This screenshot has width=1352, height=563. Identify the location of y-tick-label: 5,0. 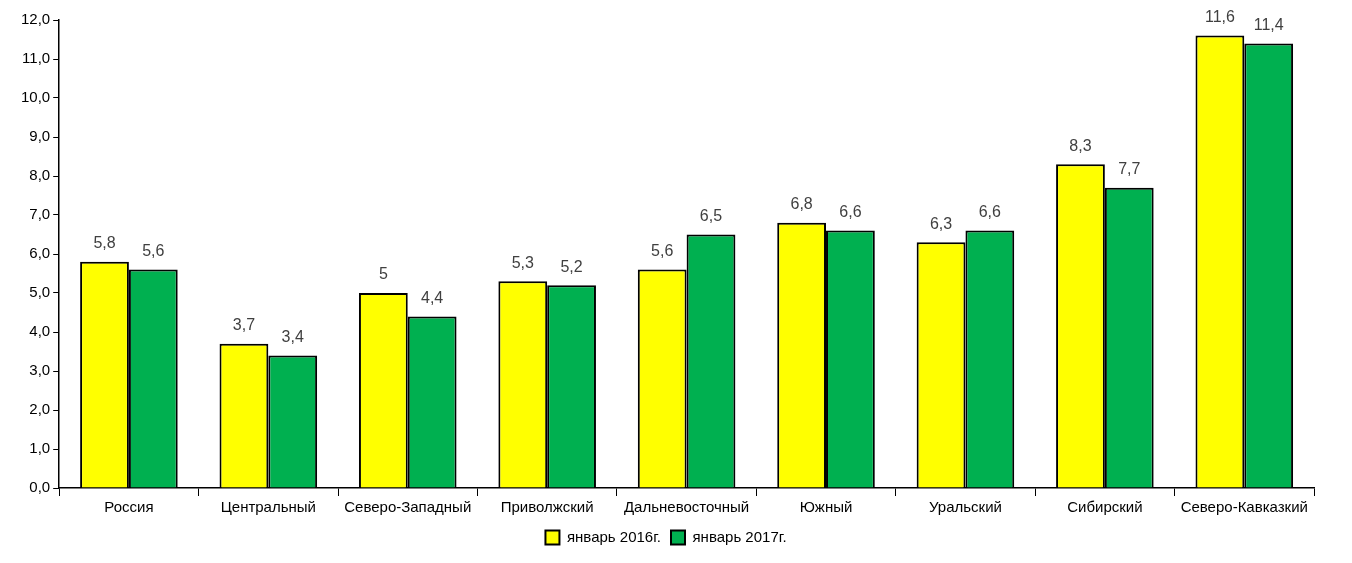
(40, 292).